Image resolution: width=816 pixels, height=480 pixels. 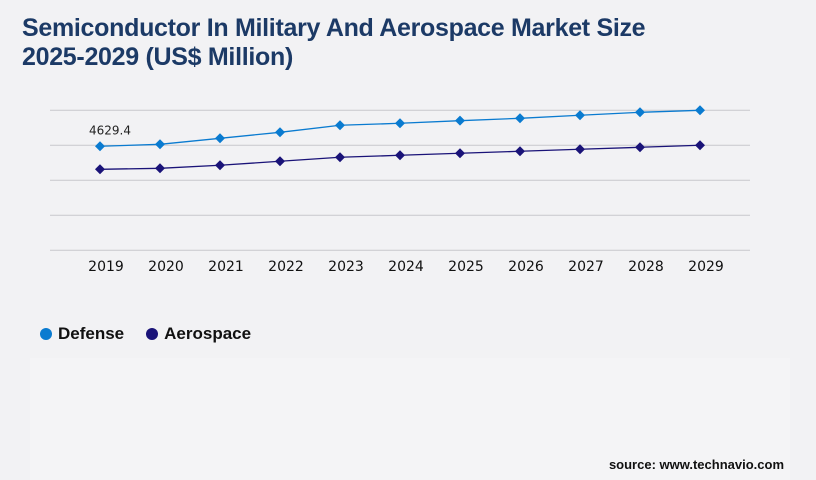 What do you see at coordinates (586, 267) in the screenshot?
I see `x-tick-label: 2027` at bounding box center [586, 267].